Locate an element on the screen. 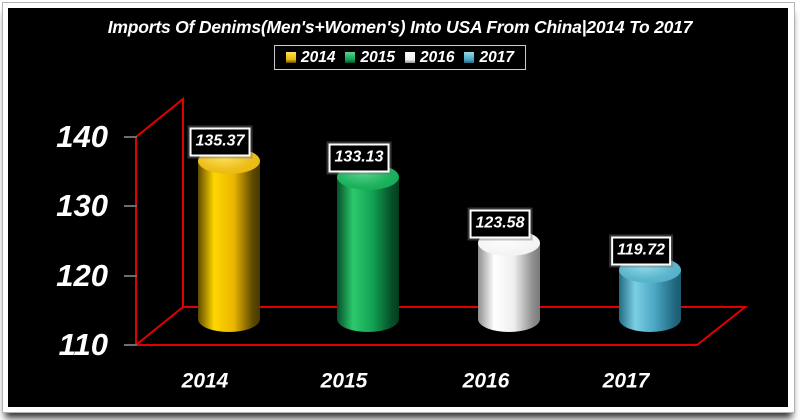 The image size is (800, 420). legend-item-2016: 2016 is located at coordinates (429, 58).